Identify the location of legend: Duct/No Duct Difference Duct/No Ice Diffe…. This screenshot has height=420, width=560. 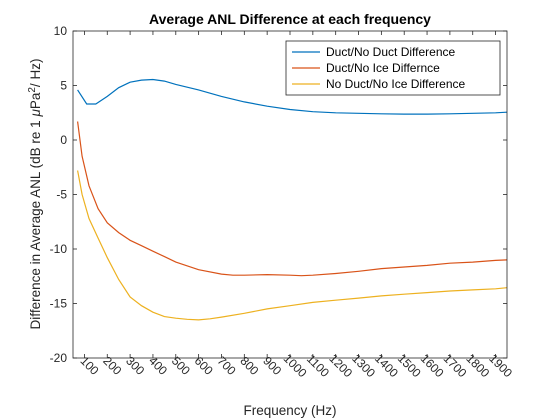
(393, 68).